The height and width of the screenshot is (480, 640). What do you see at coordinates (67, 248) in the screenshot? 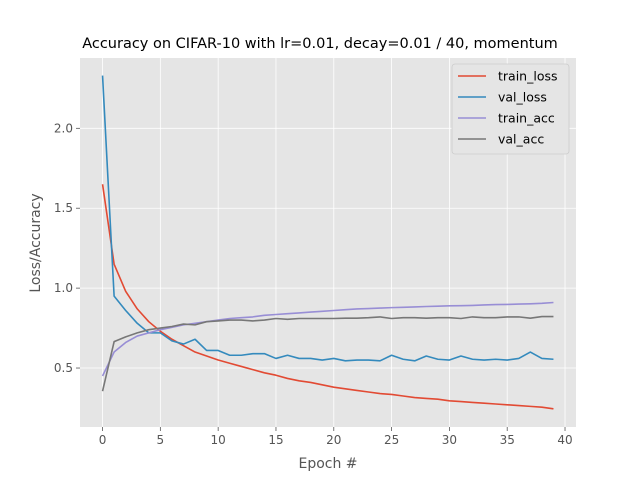
I see `y-axis-ticks: 0.5 1.0 1.5 2.0` at bounding box center [67, 248].